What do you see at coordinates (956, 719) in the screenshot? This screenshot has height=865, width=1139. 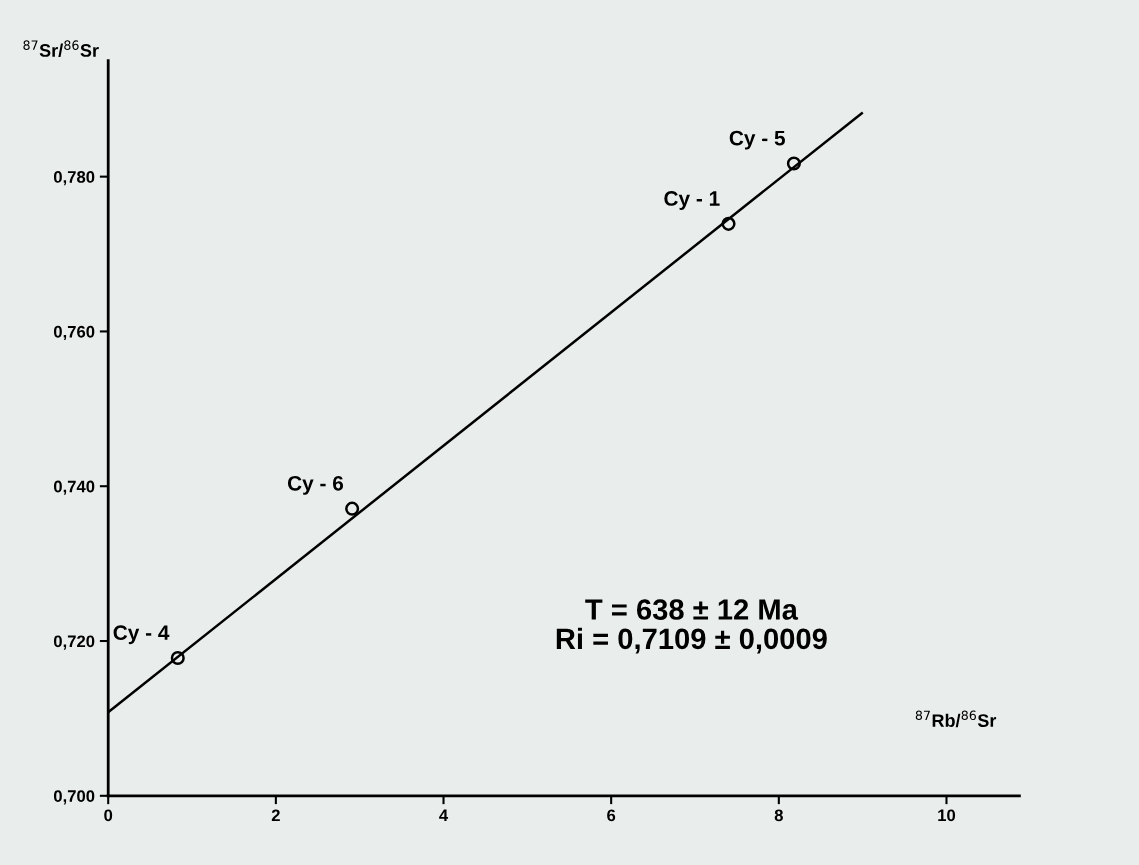 I see `x-axis-title: $^{87}$Rb/$^{86}$Sr` at bounding box center [956, 719].